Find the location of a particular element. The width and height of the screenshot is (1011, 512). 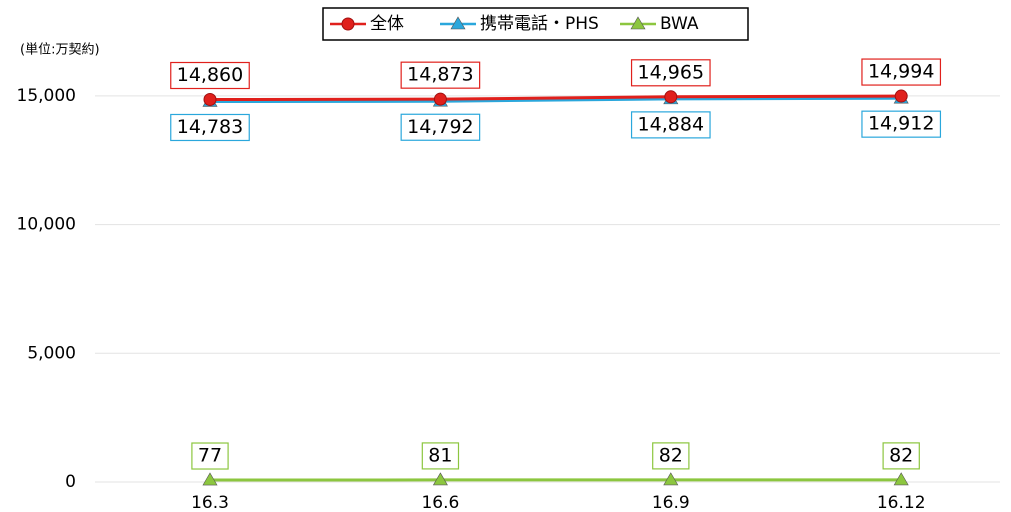

legend-label: 携帯電話・PHS is located at coordinates (539, 24).